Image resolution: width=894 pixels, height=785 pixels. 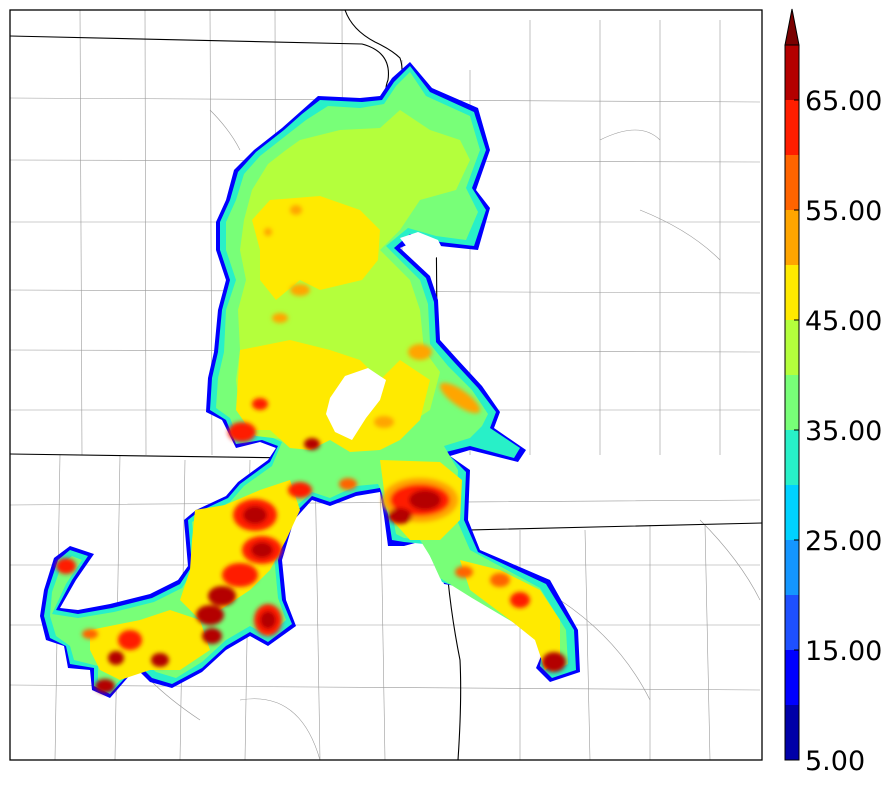 I want to click on colorbar-tick-label: 65.00, so click(x=843, y=101).